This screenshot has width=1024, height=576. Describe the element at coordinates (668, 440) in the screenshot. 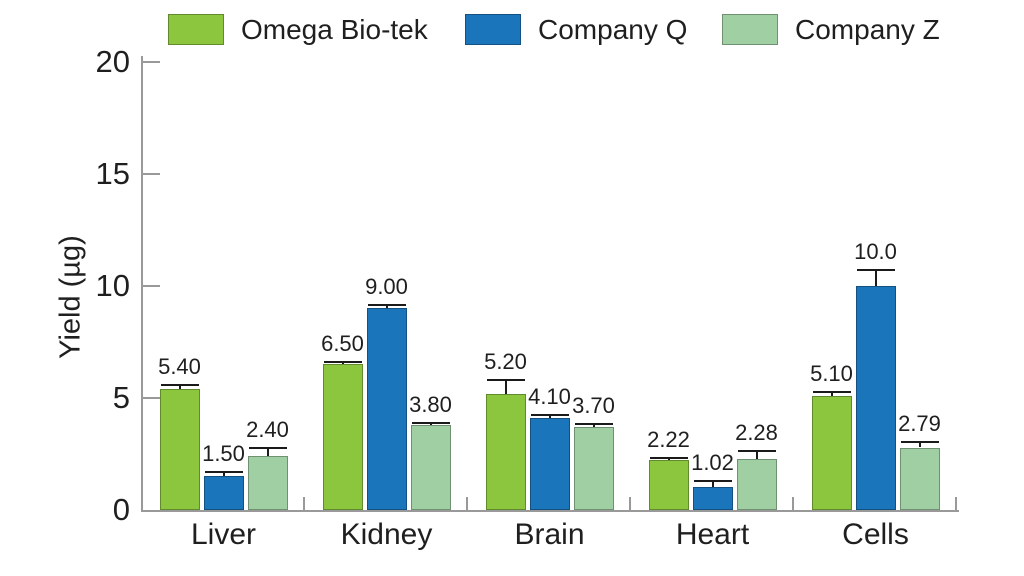

I see `value-label: 2.22` at that location.